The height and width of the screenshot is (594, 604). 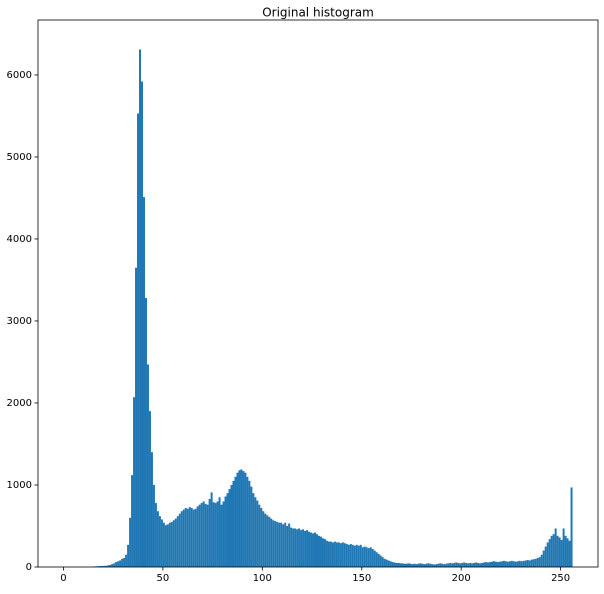 What do you see at coordinates (19, 75) in the screenshot?
I see `y-tick-label: 6000` at bounding box center [19, 75].